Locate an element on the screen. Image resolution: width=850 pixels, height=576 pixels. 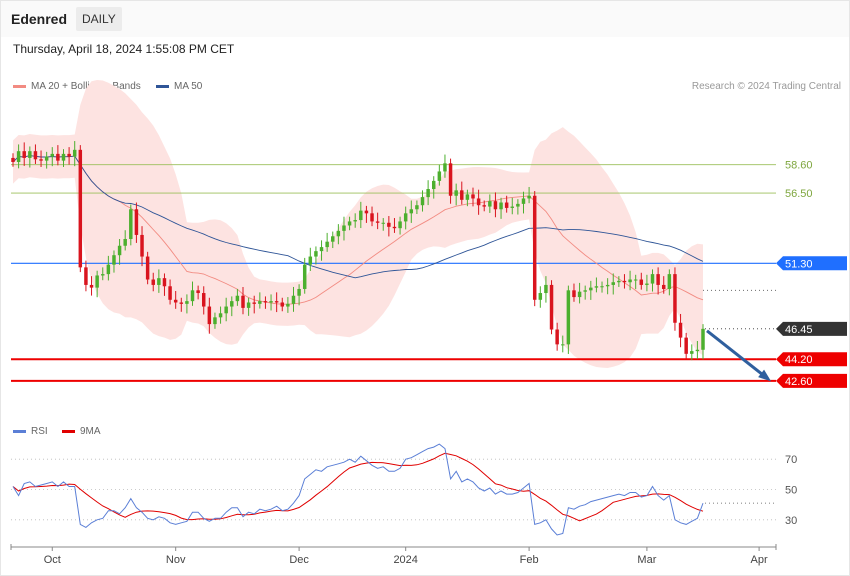
legend-rsi-ma: 9MA is located at coordinates (81, 431).